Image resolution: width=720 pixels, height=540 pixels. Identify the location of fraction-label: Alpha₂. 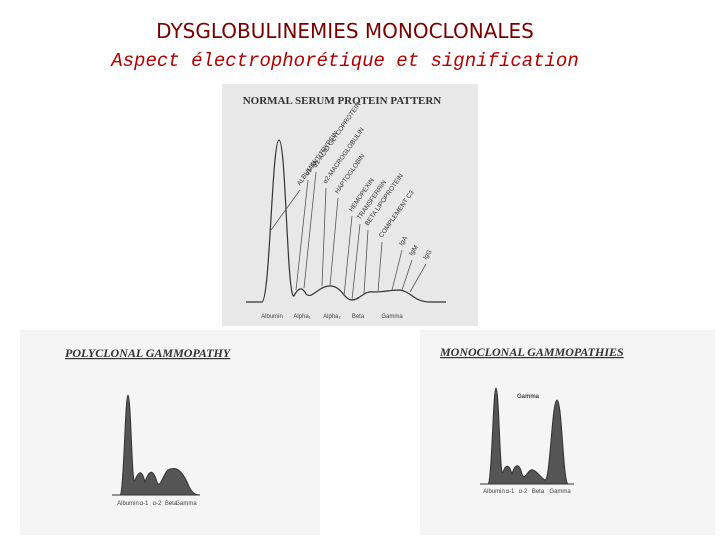
(332, 317).